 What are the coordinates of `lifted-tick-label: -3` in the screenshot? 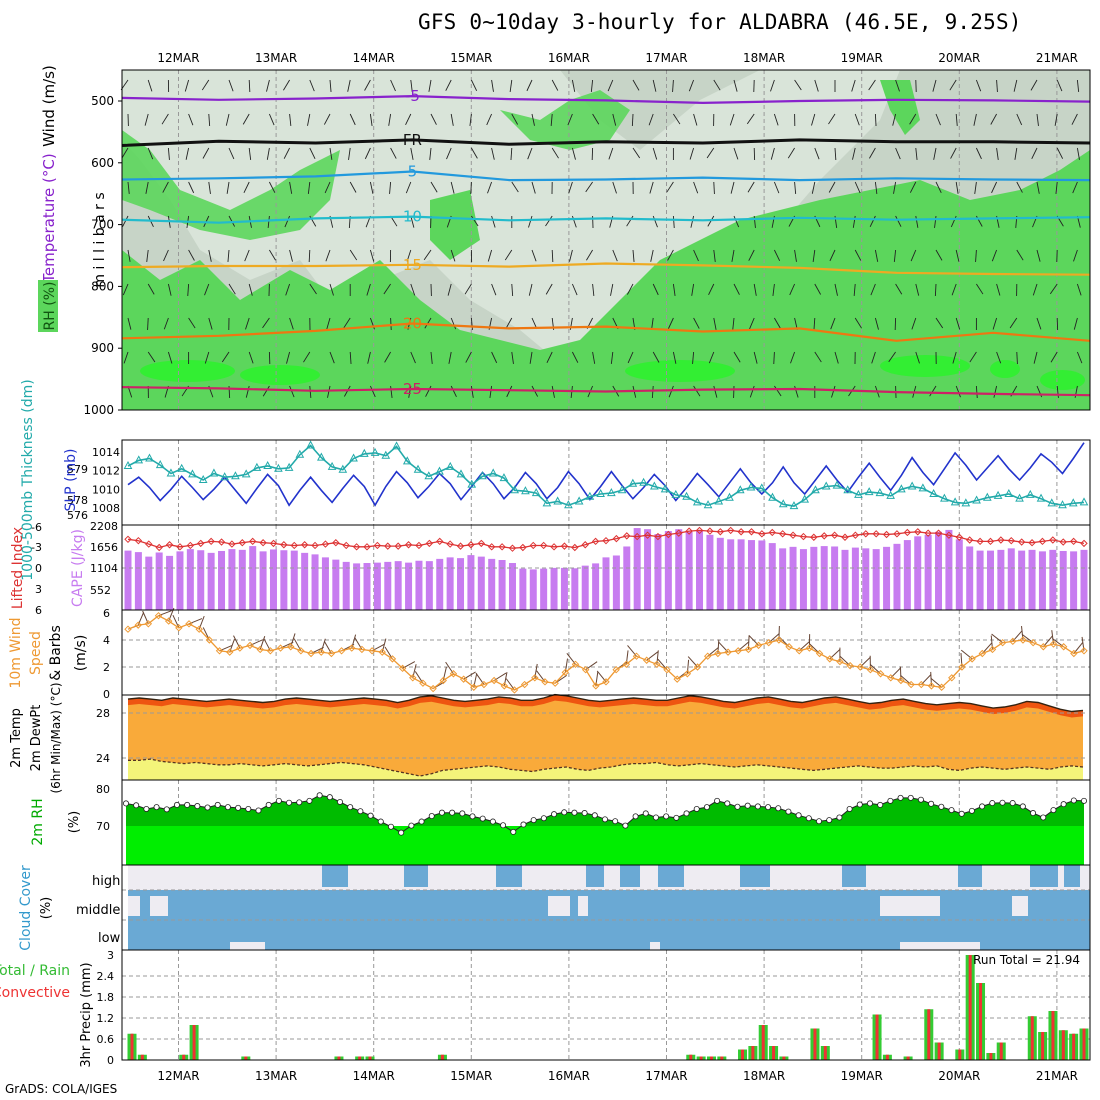 It's located at (36, 547).